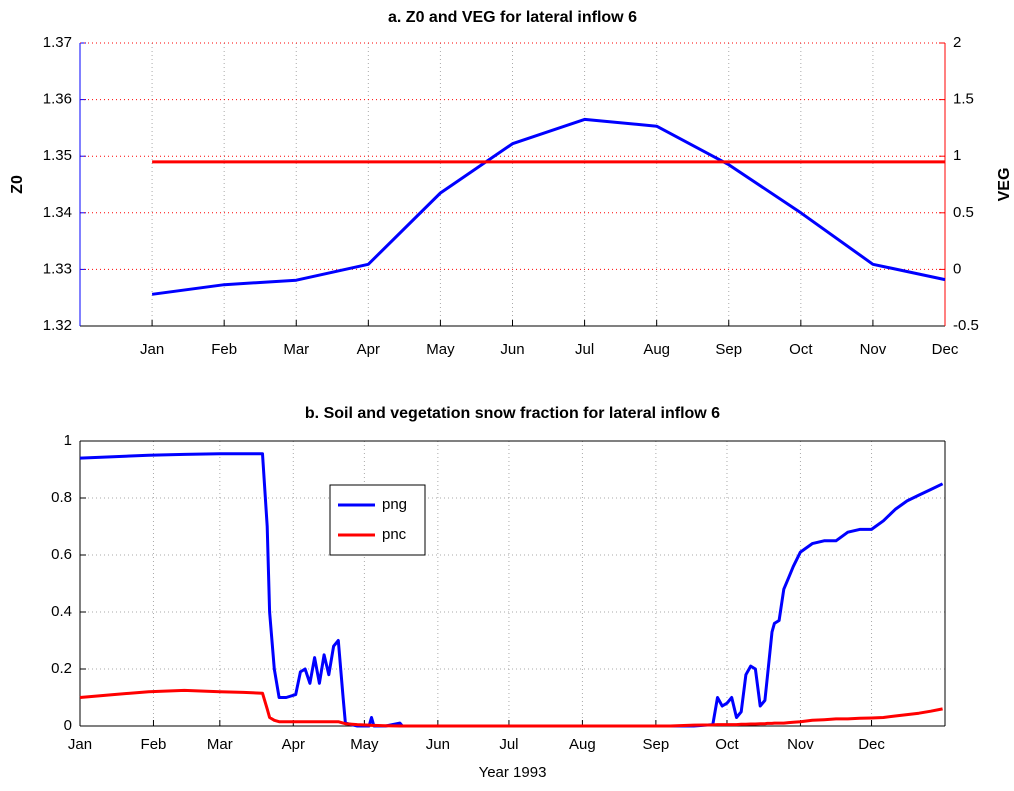 The width and height of the screenshot is (1014, 791). I want to click on y2-tick-label: 1, so click(957, 155).